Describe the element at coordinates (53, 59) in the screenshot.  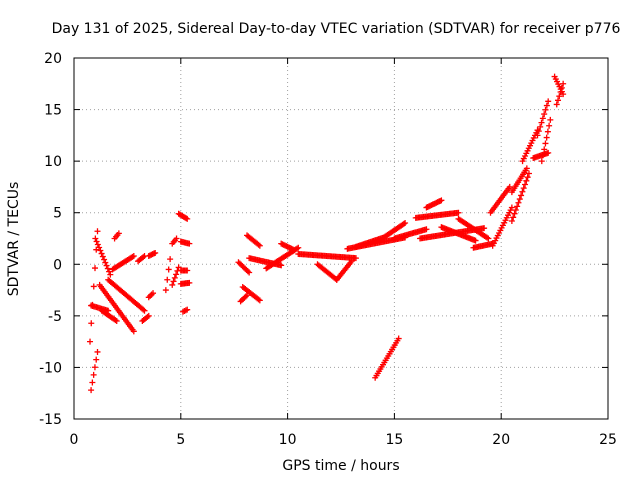
I see `y-tick-label: 20` at that location.